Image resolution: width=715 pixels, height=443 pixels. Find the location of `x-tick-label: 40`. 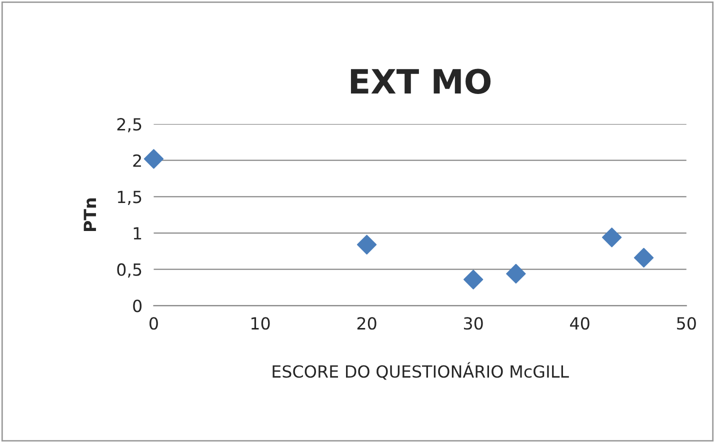

x-tick-label: 40 is located at coordinates (580, 323).